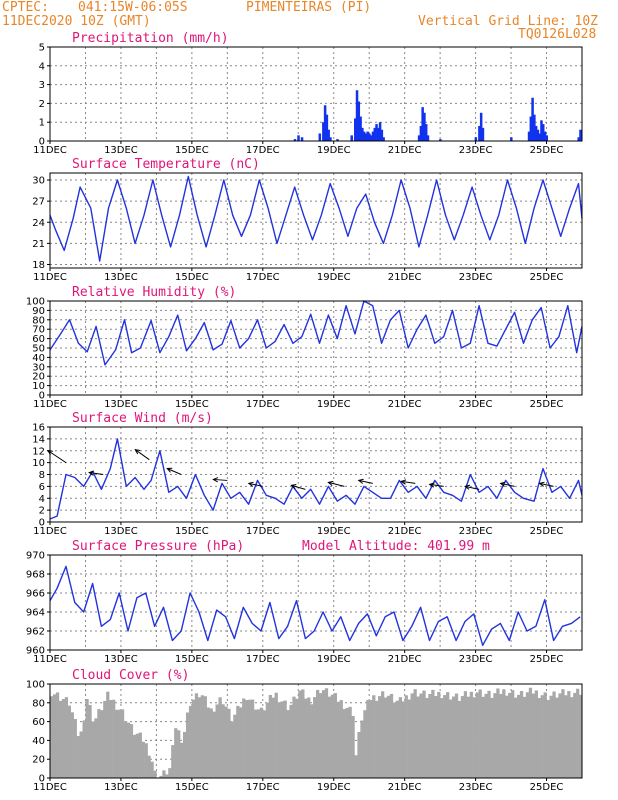 The height and width of the screenshot is (800, 618). I want to click on humidity-ytick-label: 50, so click(38, 349).